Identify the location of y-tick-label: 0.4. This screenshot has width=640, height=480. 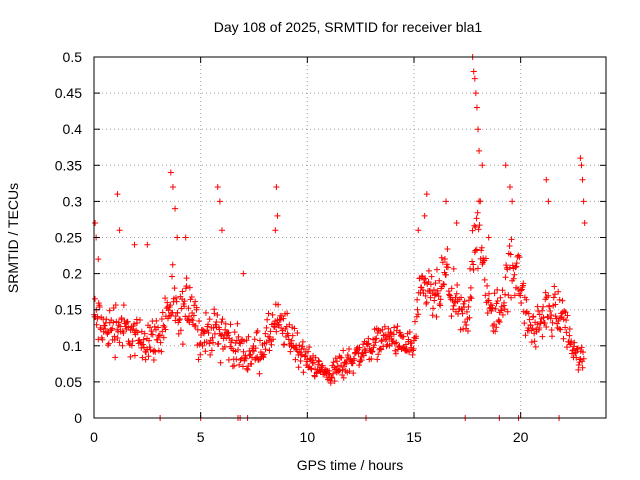
(73, 129).